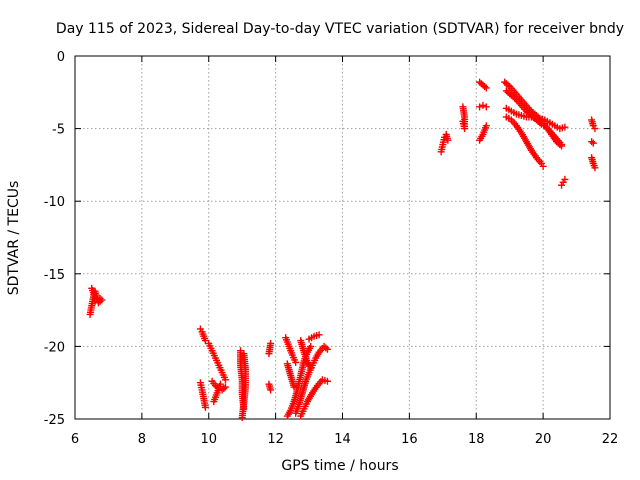  Describe the element at coordinates (208, 439) in the screenshot. I see `x-tick-label: 10` at that location.